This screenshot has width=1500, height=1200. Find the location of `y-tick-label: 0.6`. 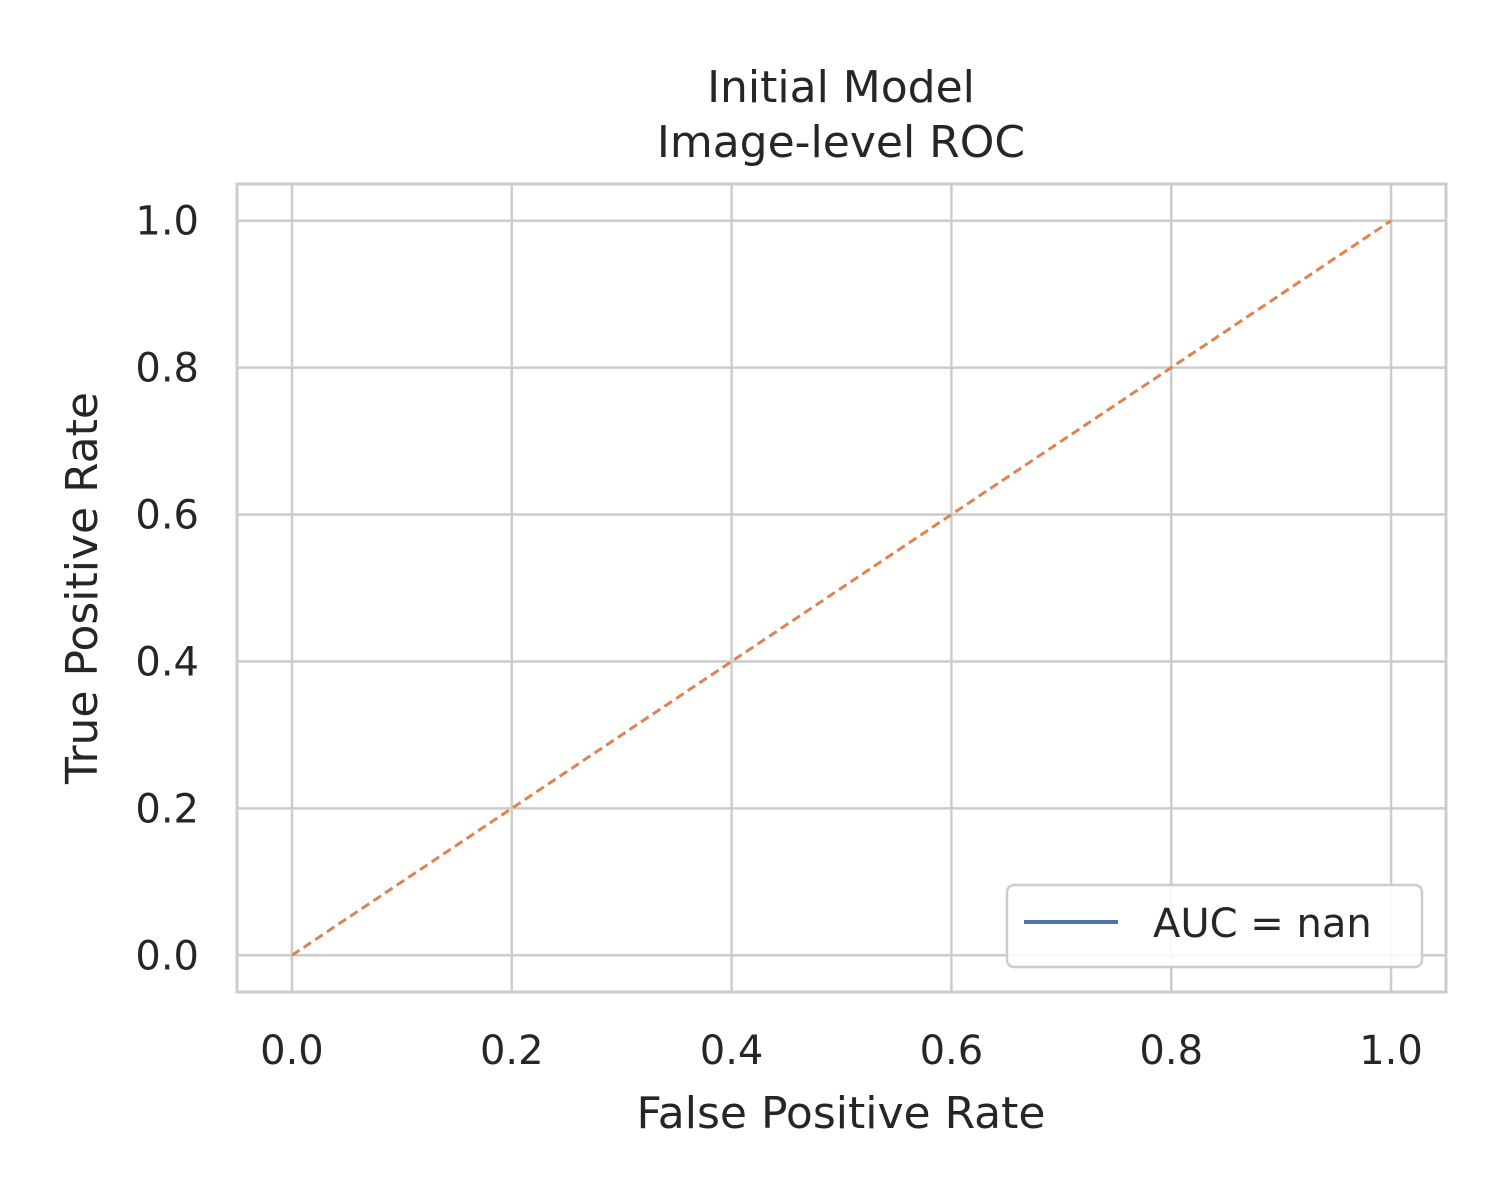

y-tick-label: 0.6 is located at coordinates (167, 516).